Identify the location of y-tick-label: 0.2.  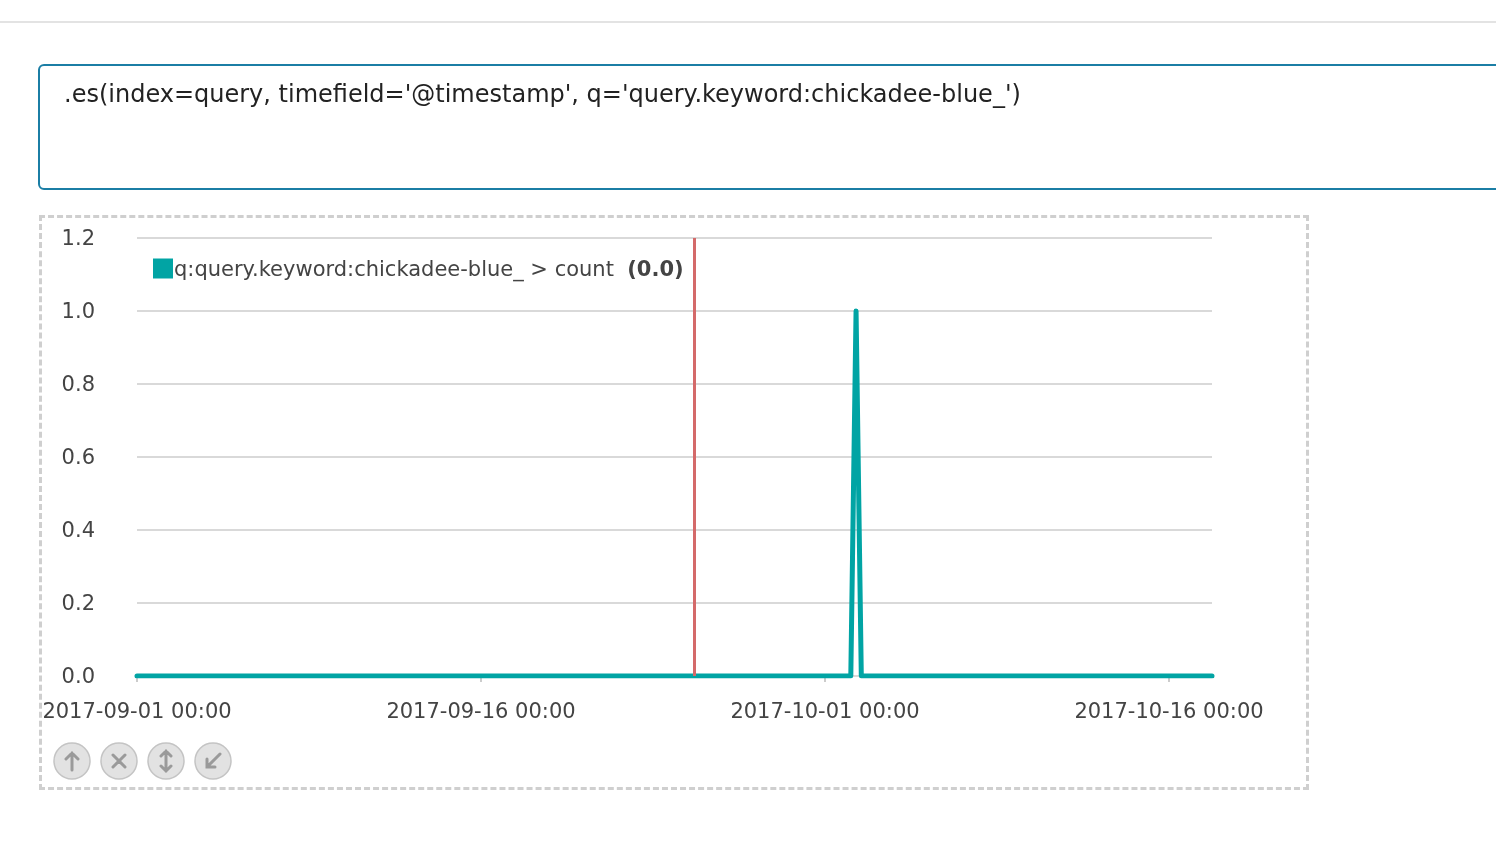
(78, 603).